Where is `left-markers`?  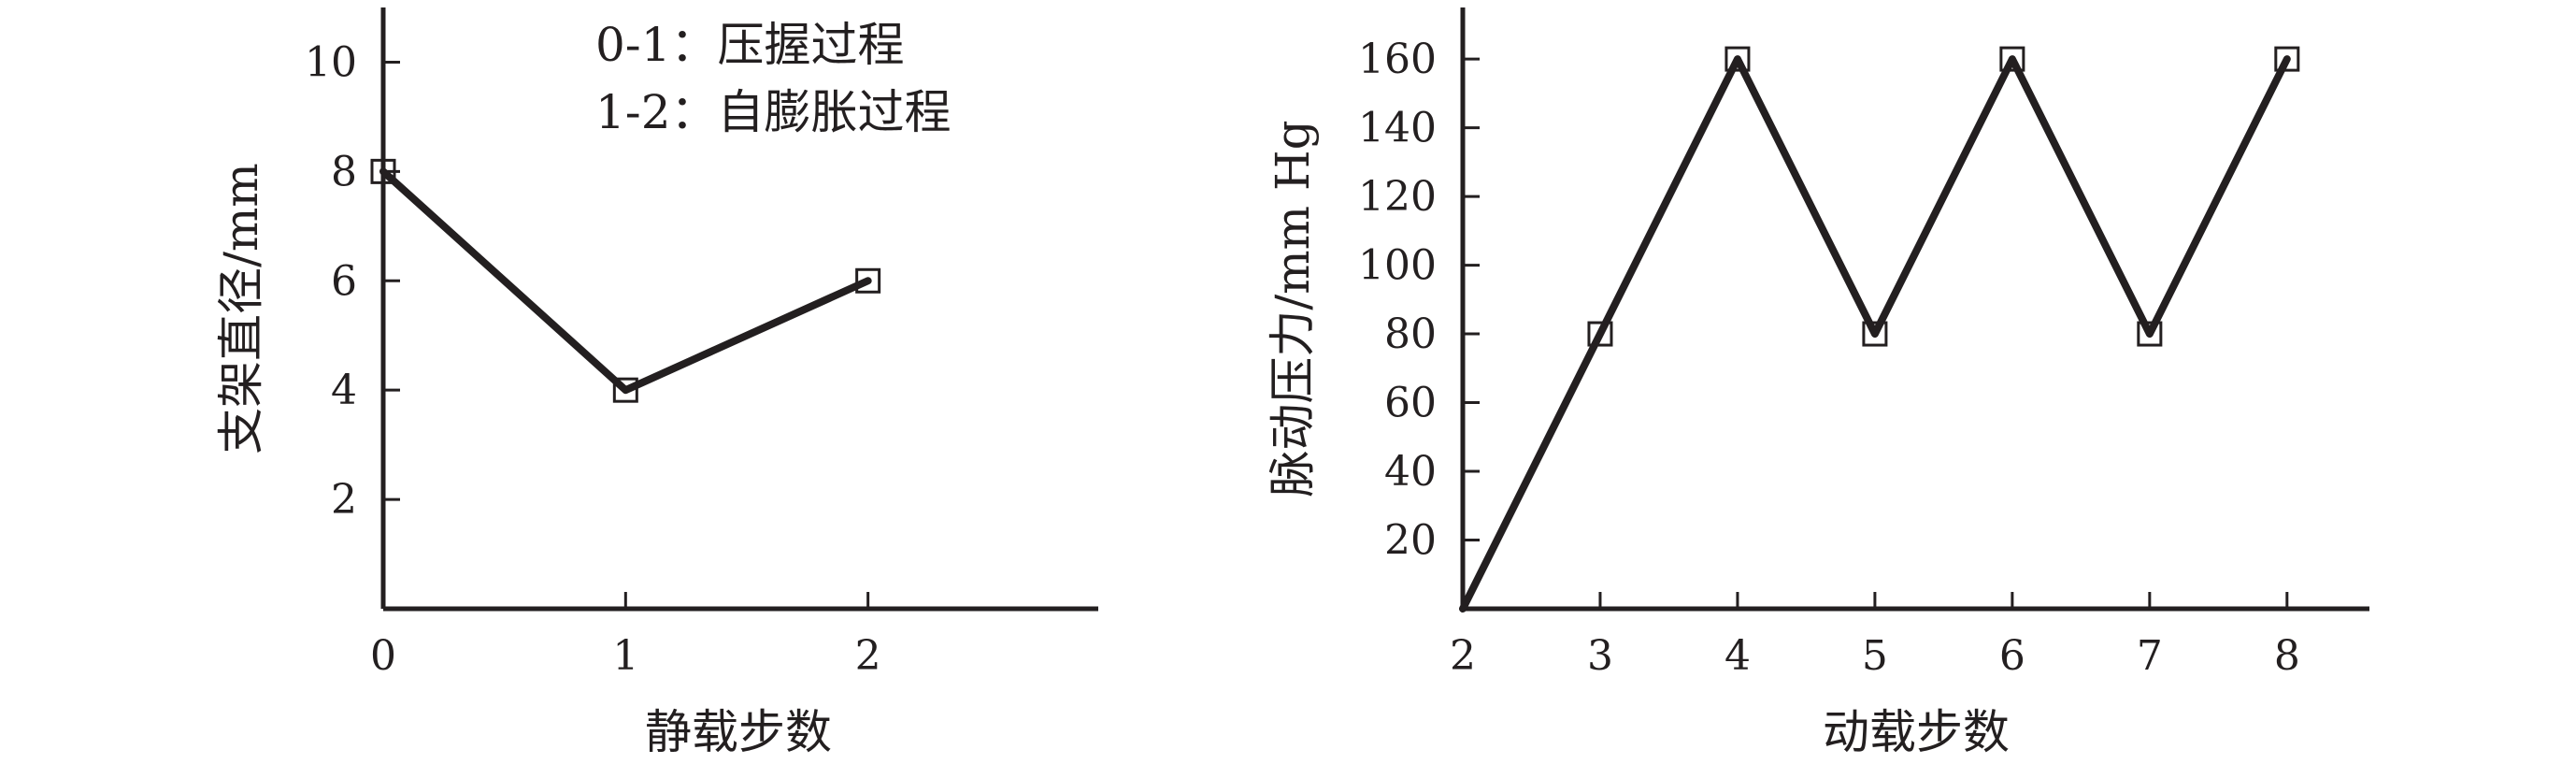 left-markers is located at coordinates (625, 280).